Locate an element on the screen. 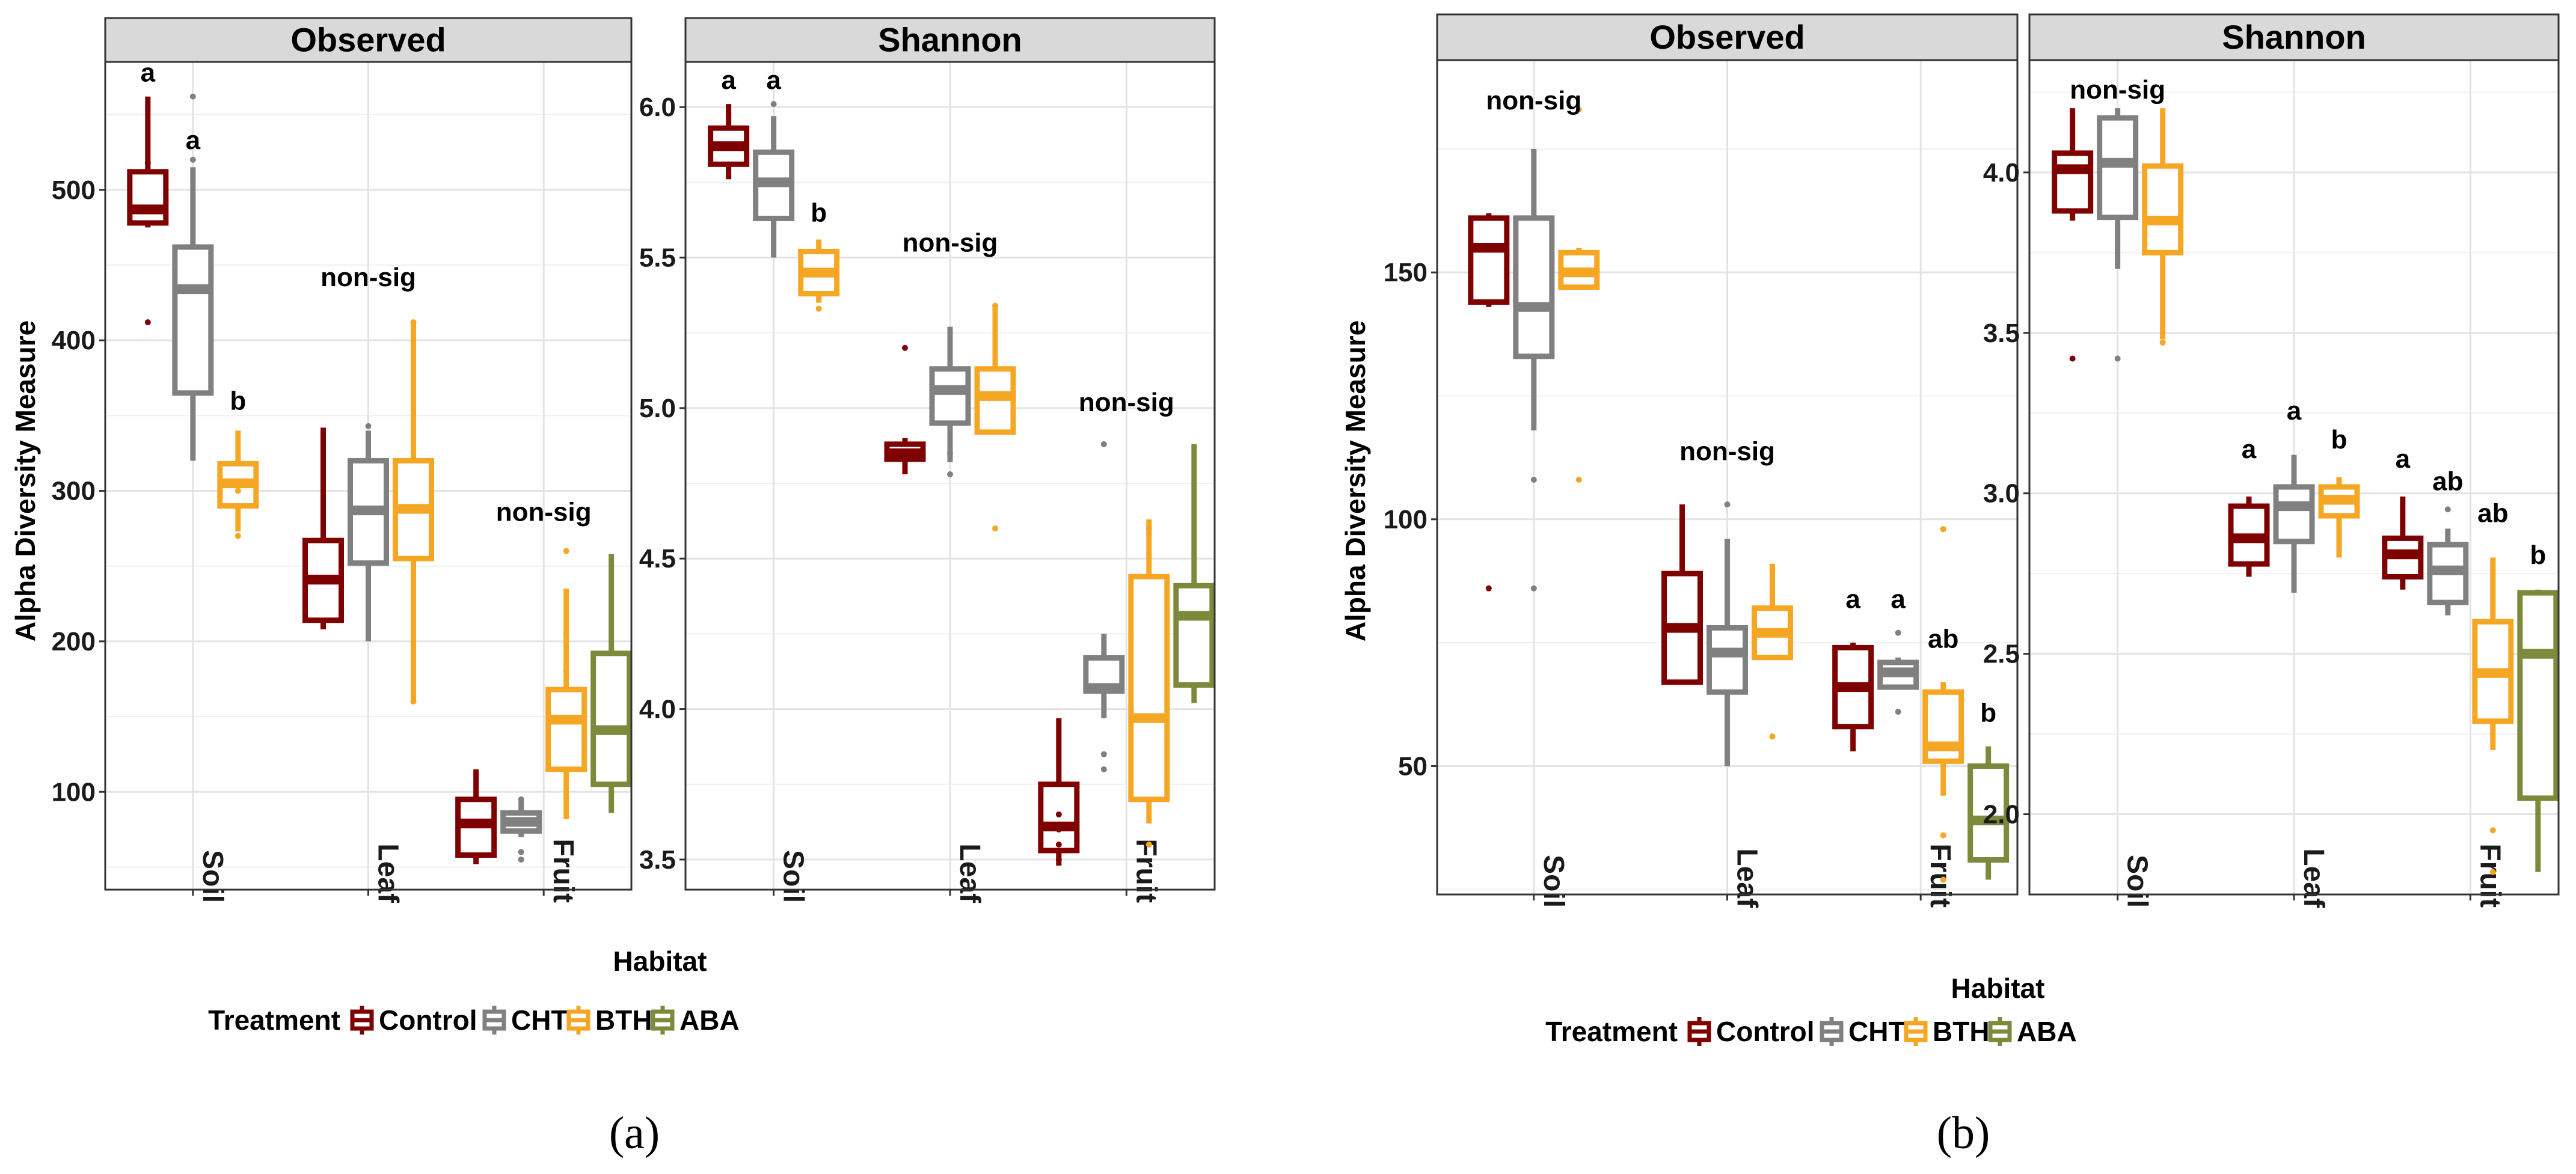 Image resolution: width=2576 pixels, height=1174 pixels. x-axis-title: Habitat is located at coordinates (1998, 988).